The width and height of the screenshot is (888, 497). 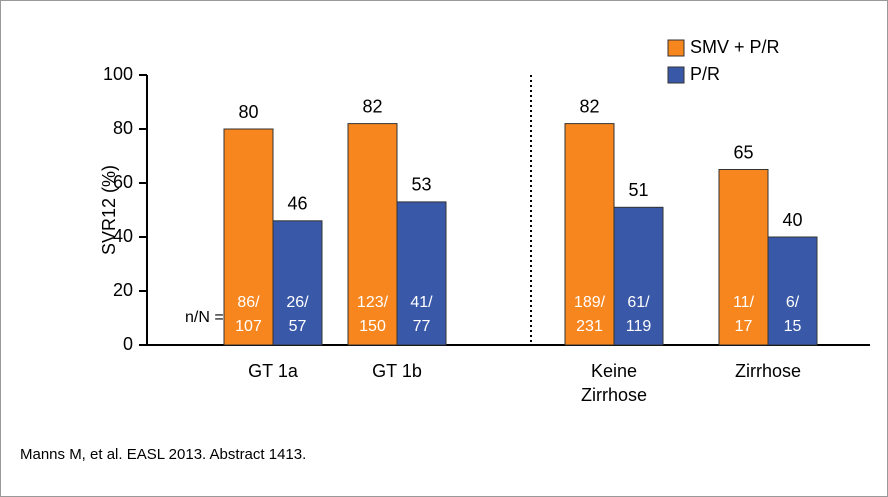 I want to click on value-label: 46, so click(x=297, y=204).